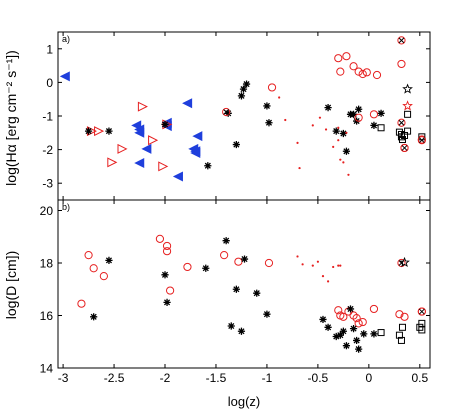  What do you see at coordinates (407, 88) in the screenshot?
I see `panel-a-point-star-open` at bounding box center [407, 88].